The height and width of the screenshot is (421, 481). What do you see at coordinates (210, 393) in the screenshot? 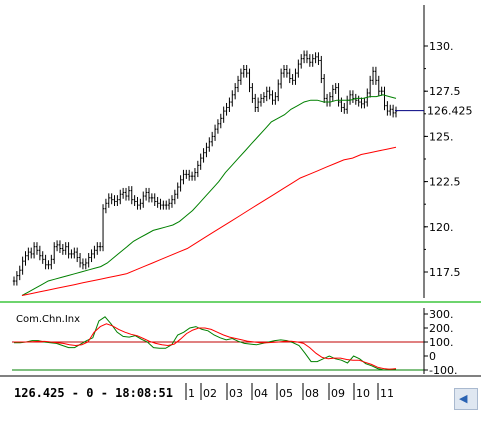
I see `month-label: 02` at bounding box center [210, 393].